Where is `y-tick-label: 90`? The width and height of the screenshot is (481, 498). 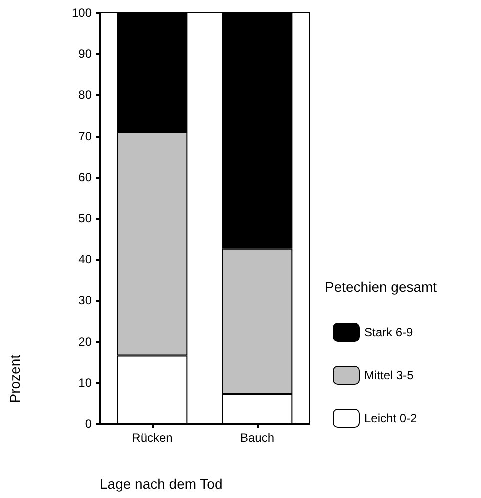 y-tick-label: 90 is located at coordinates (85, 54).